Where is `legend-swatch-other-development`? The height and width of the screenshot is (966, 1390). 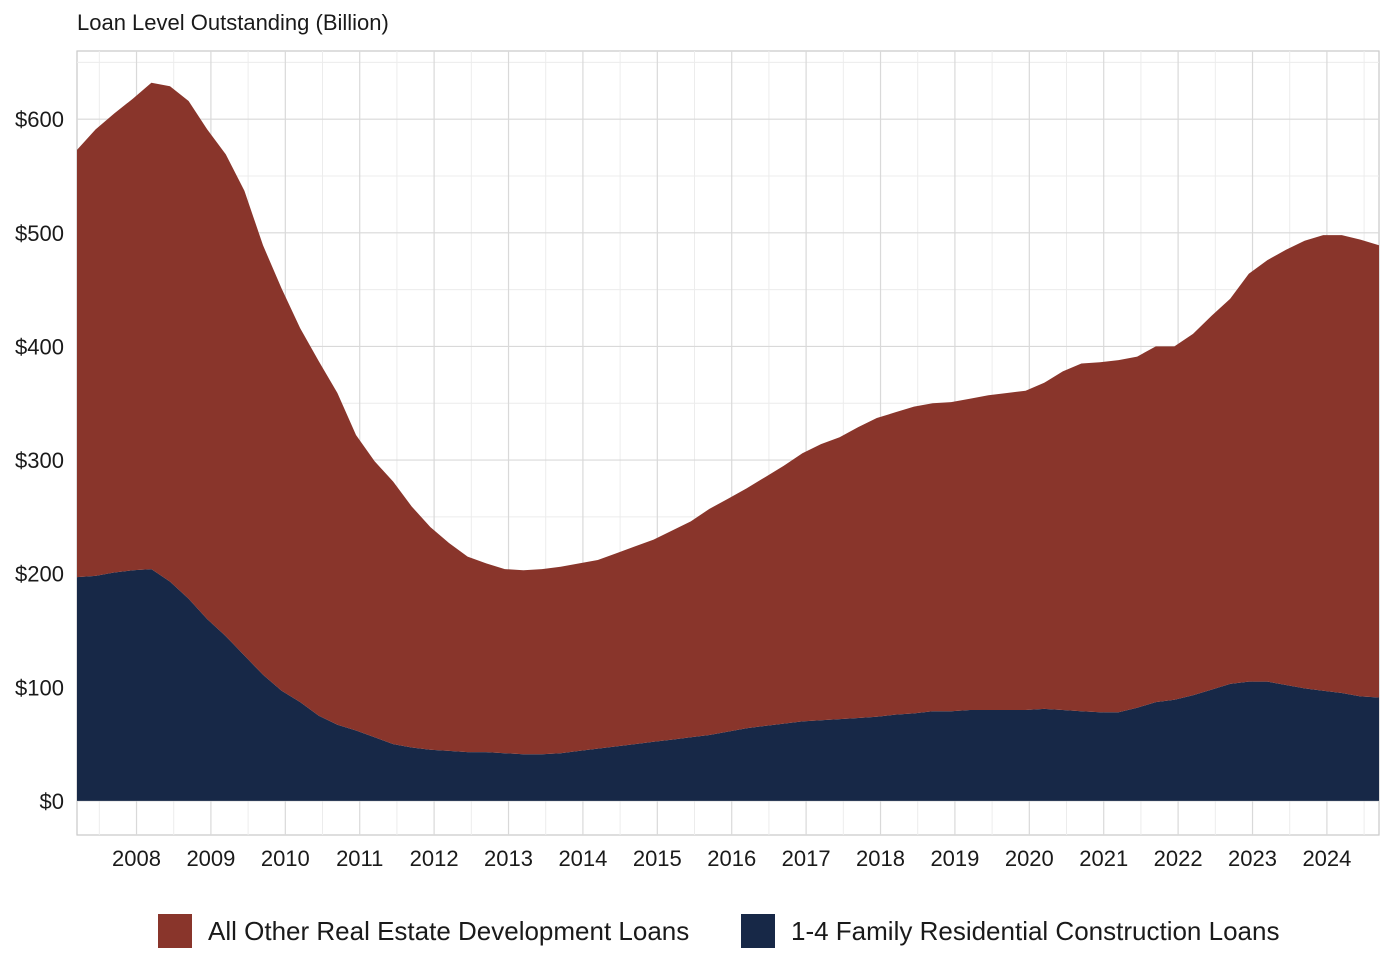 legend-swatch-other-development is located at coordinates (175, 931).